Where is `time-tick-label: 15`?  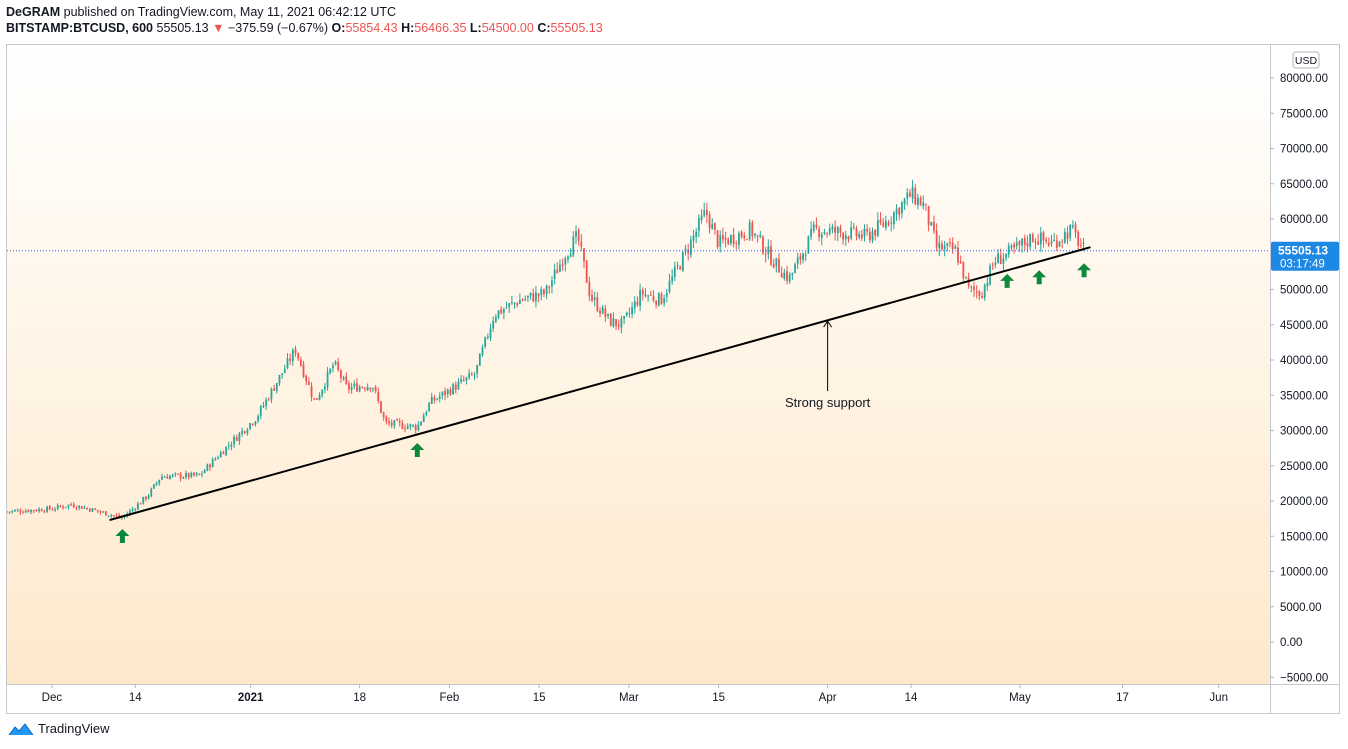 time-tick-label: 15 is located at coordinates (718, 698).